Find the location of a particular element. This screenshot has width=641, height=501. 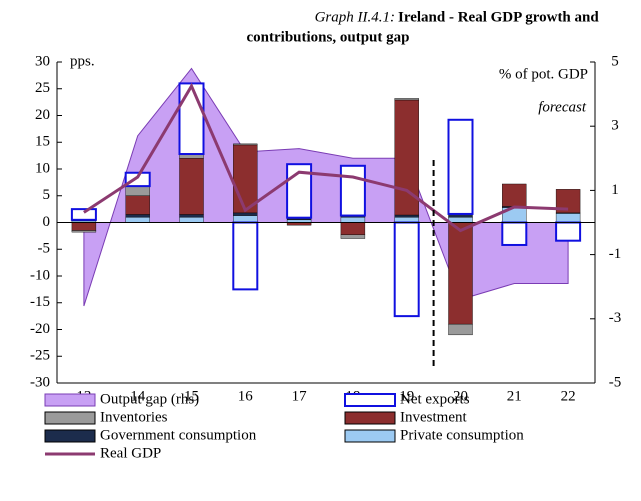

x-tick-label: 20 is located at coordinates (460, 396).